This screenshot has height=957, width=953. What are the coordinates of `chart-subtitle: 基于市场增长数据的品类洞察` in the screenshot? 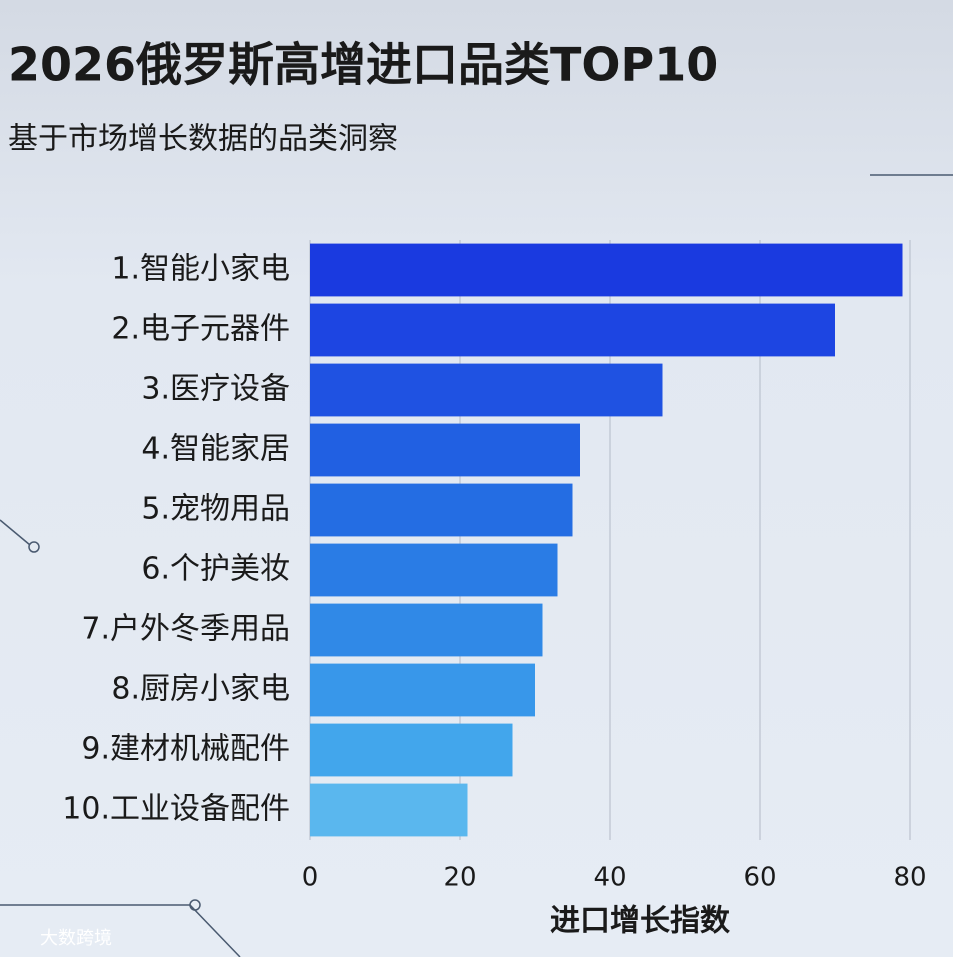 It's located at (203, 139).